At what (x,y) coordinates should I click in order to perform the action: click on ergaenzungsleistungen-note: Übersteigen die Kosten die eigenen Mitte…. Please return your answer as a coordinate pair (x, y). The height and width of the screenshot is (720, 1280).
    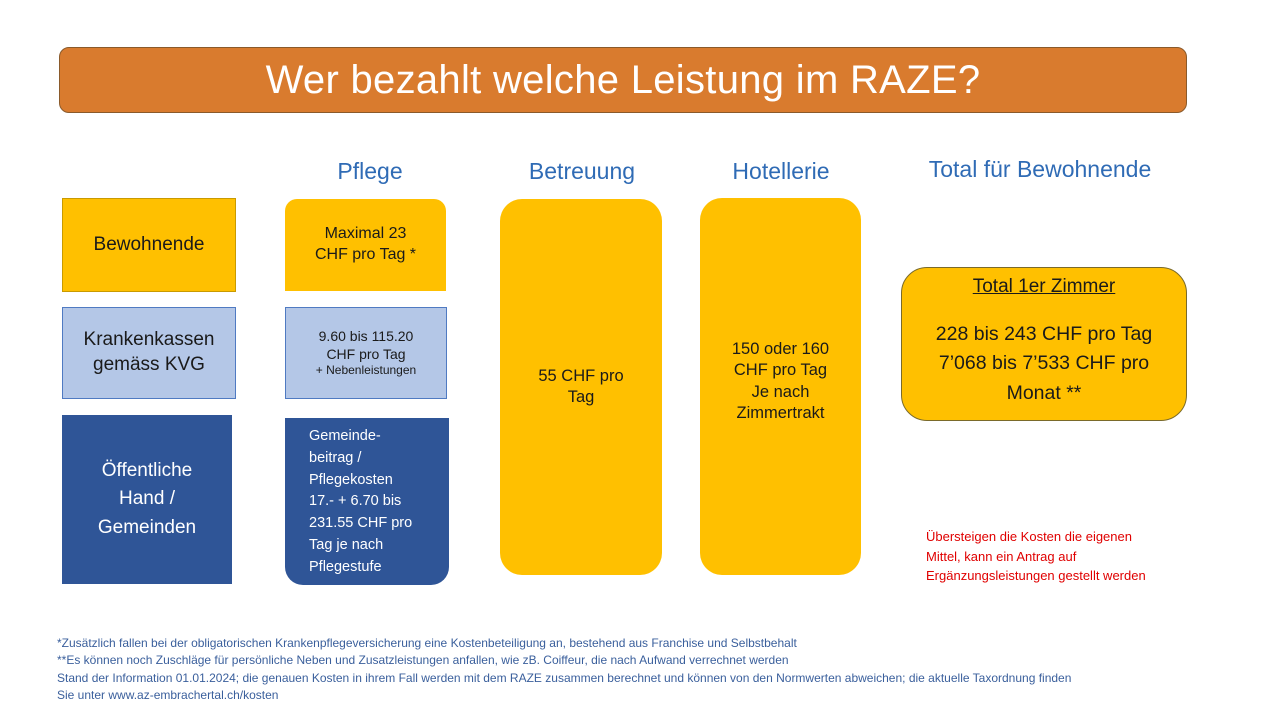
    Looking at the image, I should click on (1036, 556).